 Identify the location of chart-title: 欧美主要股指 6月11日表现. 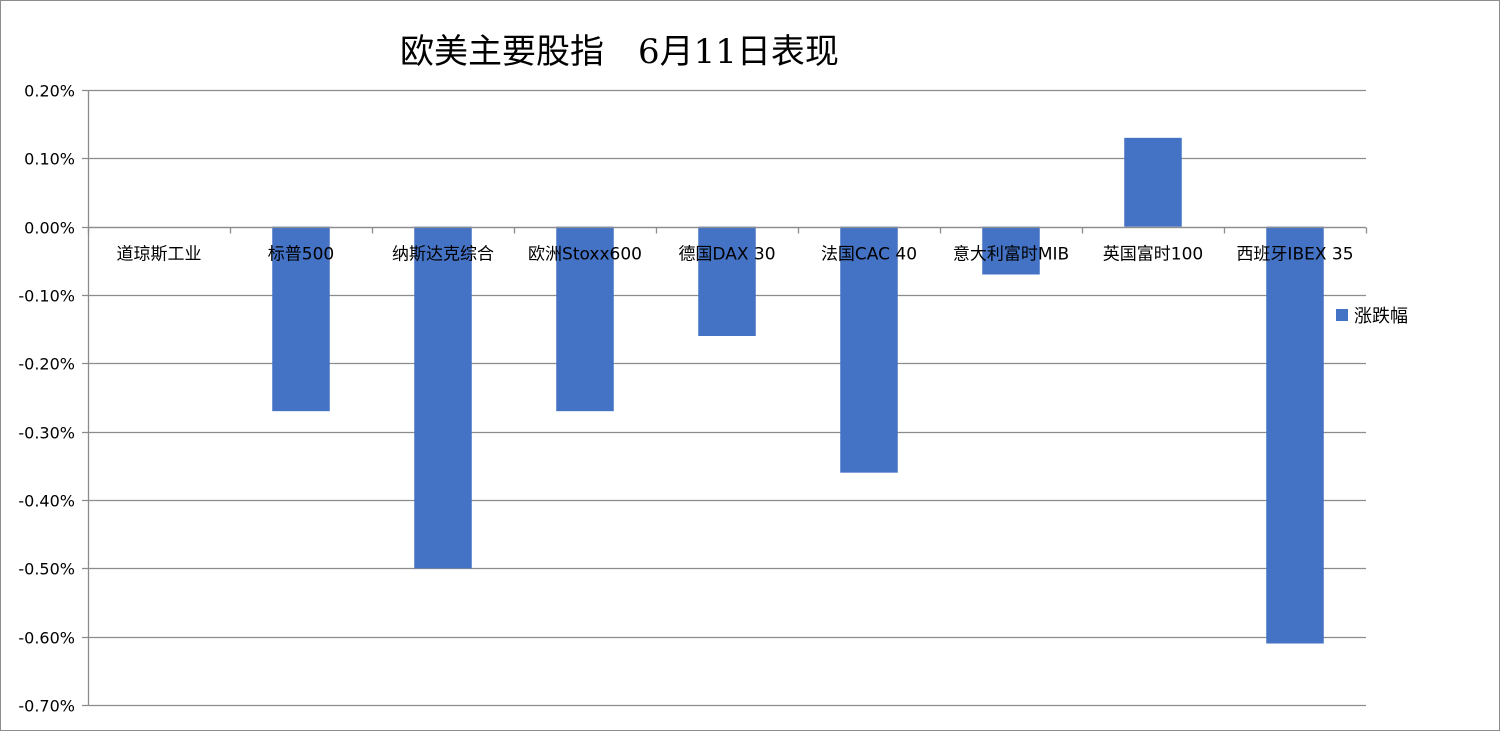
(619, 52).